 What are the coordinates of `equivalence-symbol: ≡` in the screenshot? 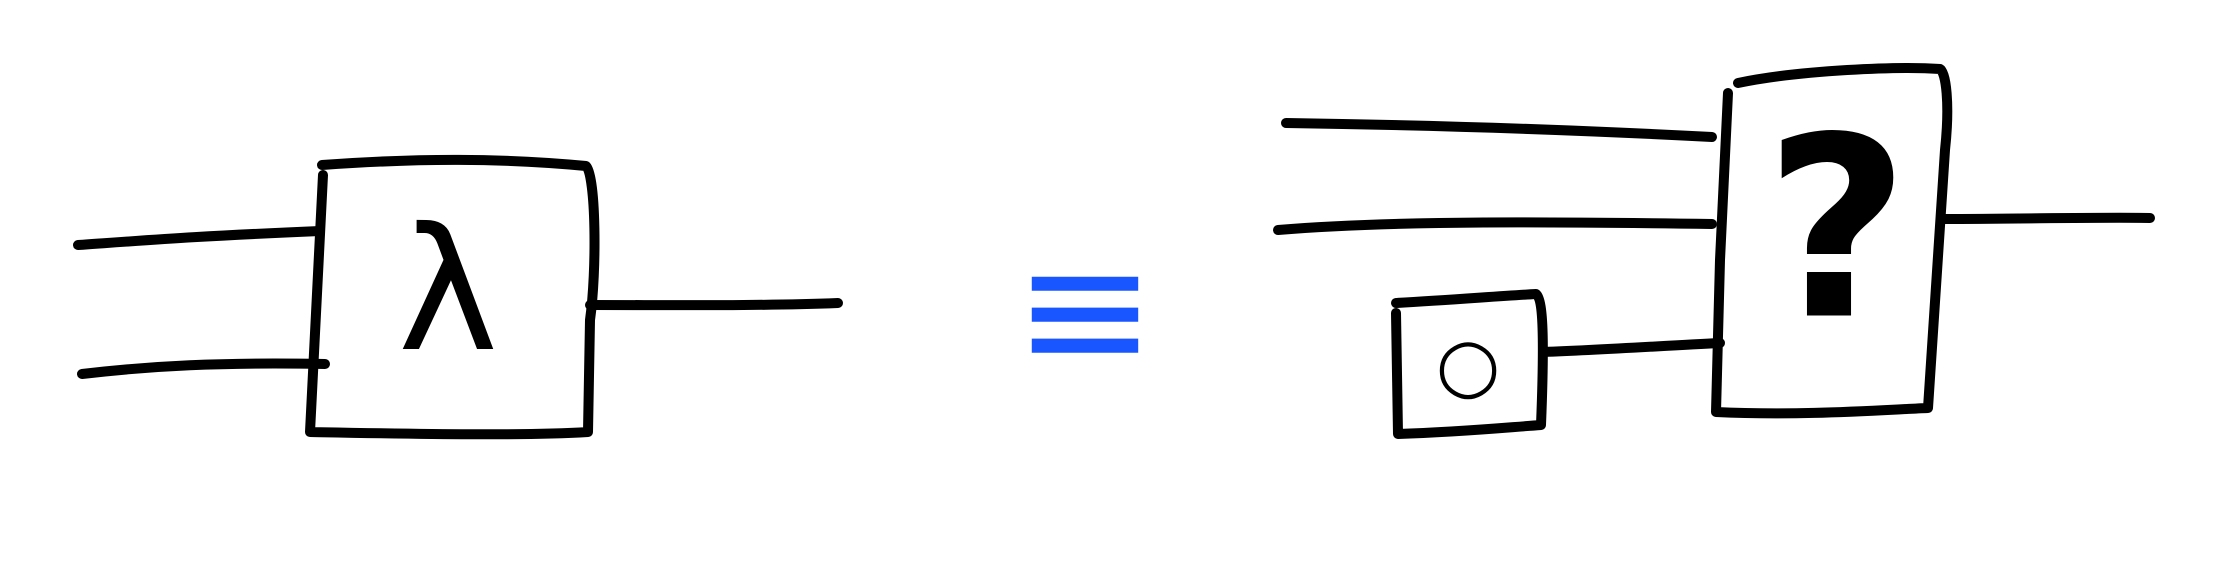 It's located at (1085, 310).